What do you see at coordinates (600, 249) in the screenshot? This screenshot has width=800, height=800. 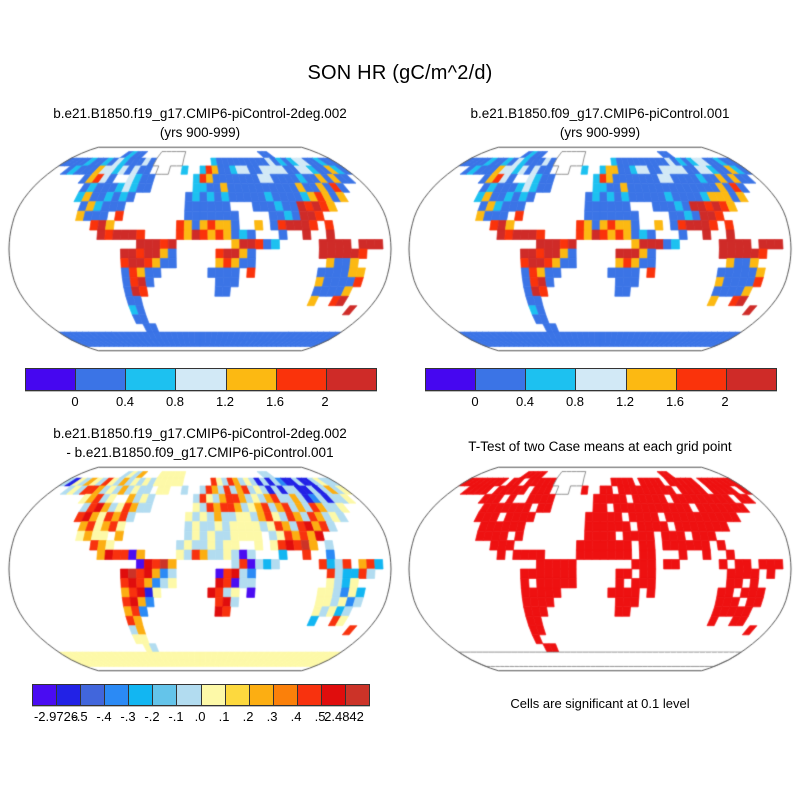 I see `map-canvas-case2` at bounding box center [600, 249].